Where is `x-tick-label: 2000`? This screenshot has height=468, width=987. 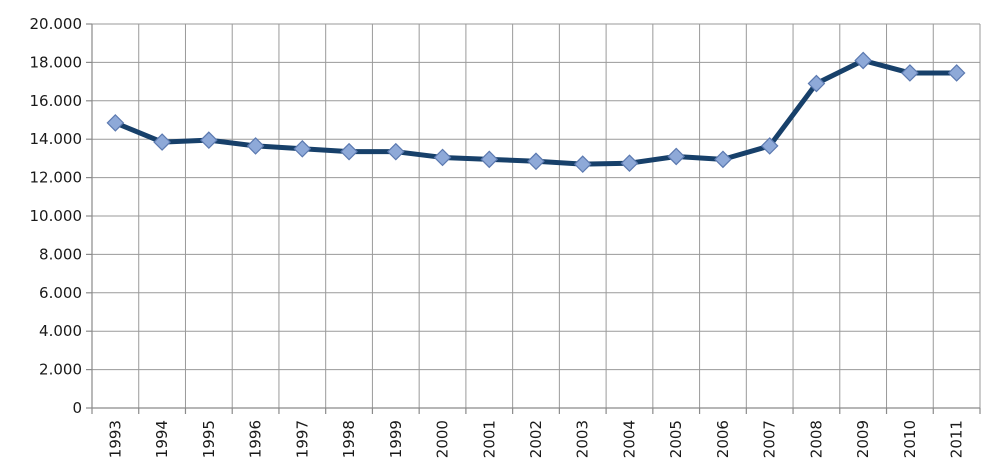 x-tick-label: 2000 is located at coordinates (443, 439).